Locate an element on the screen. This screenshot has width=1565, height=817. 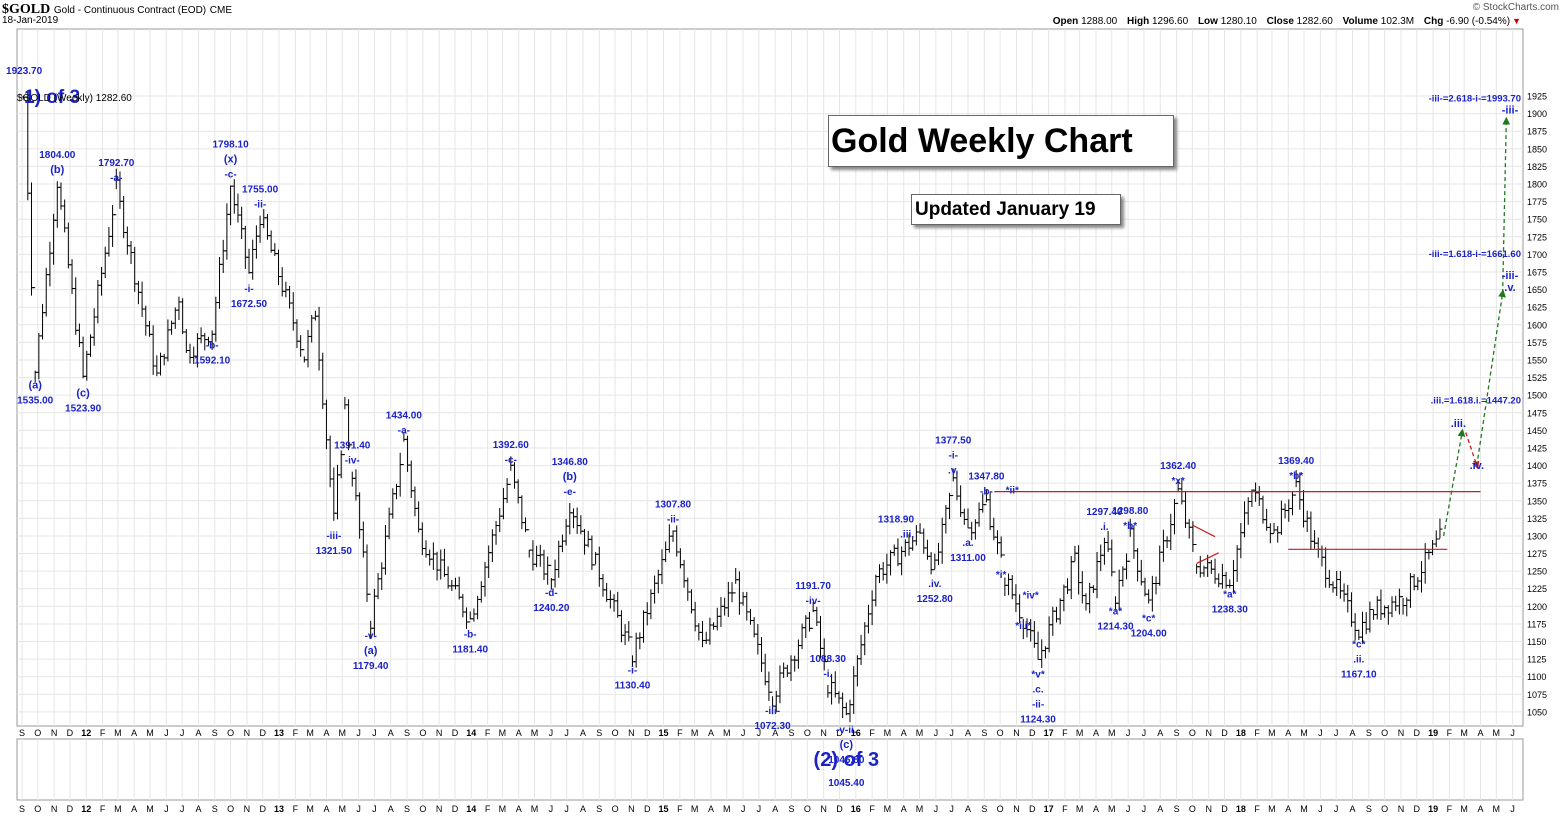
wave-annotation: 1130.40 is located at coordinates (633, 685).